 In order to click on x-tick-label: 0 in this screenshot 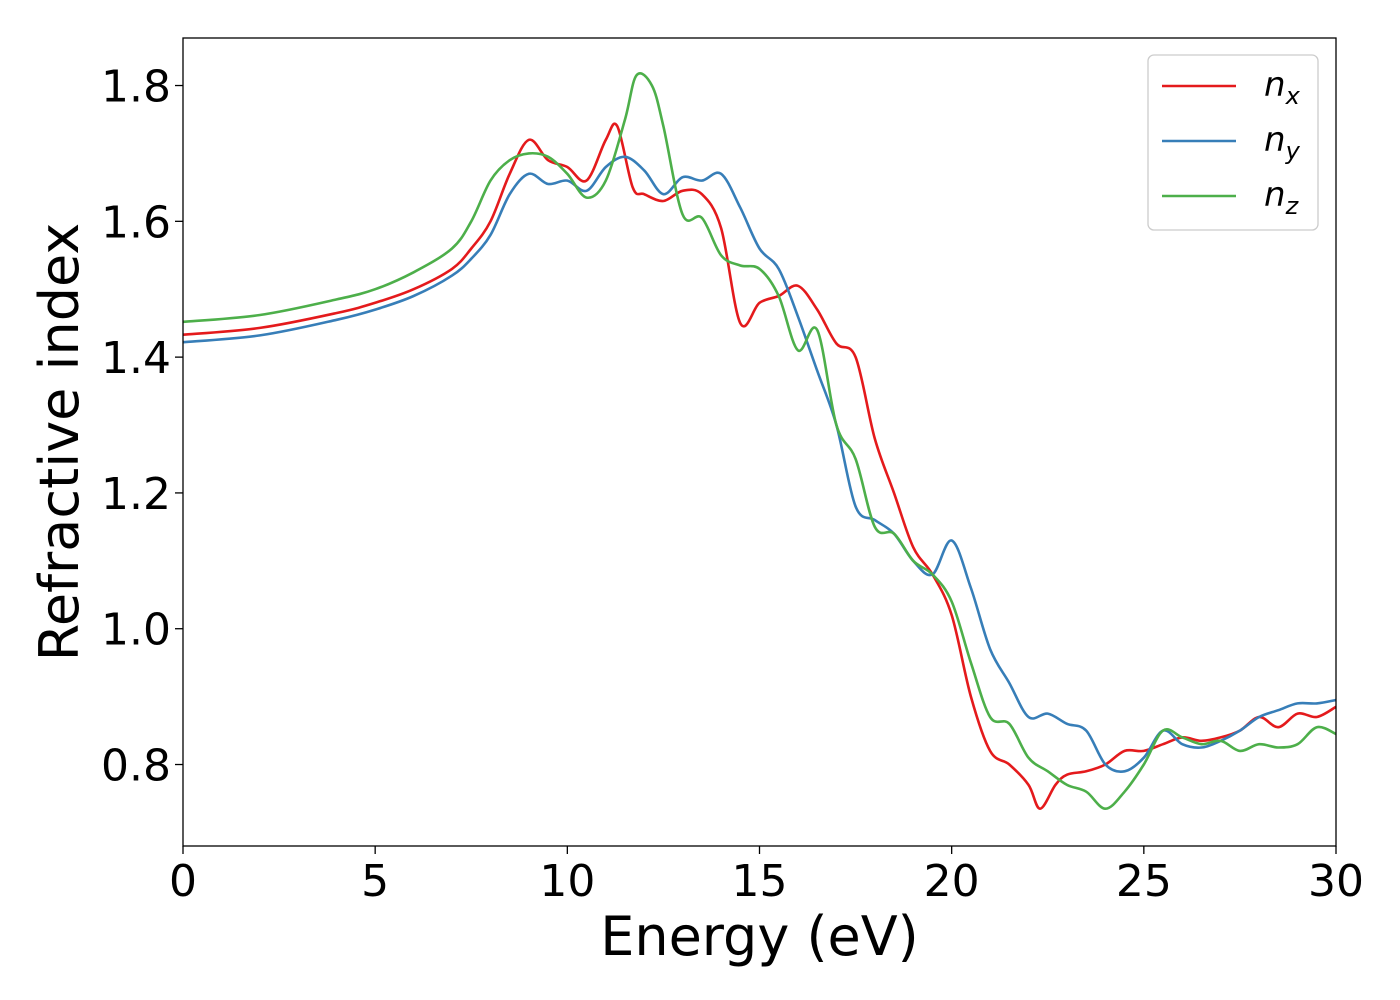, I will do `click(183, 881)`.